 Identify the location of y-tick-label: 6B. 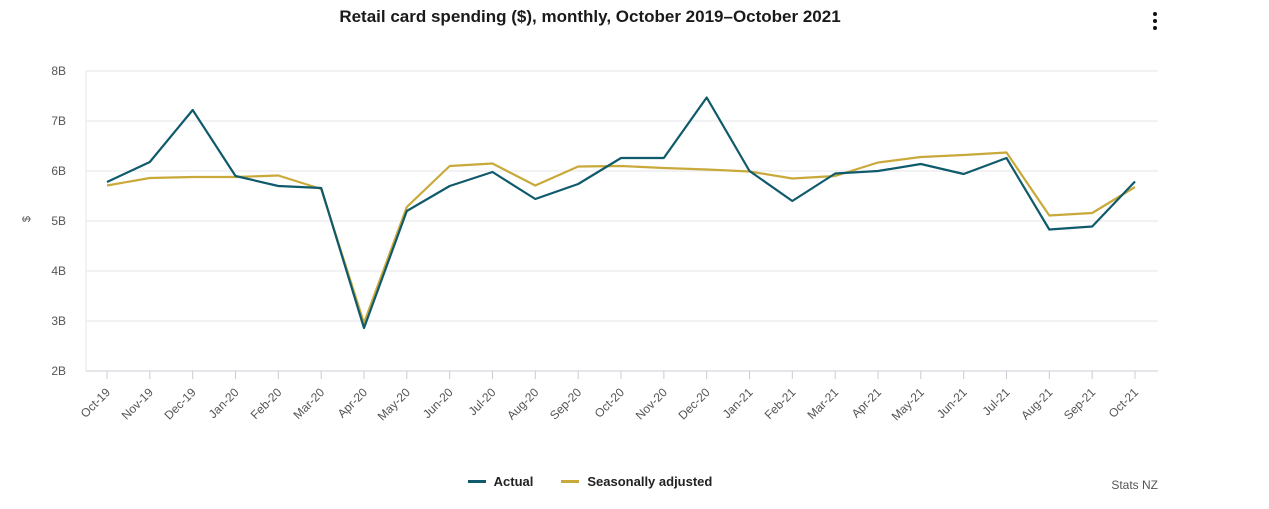
(58, 171).